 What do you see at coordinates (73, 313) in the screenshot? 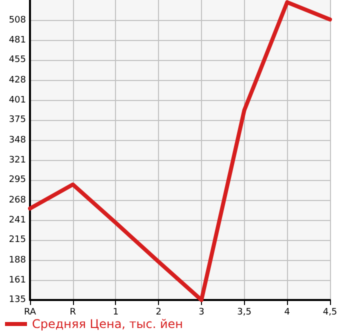
I see `x-tick-label: R` at bounding box center [73, 313].